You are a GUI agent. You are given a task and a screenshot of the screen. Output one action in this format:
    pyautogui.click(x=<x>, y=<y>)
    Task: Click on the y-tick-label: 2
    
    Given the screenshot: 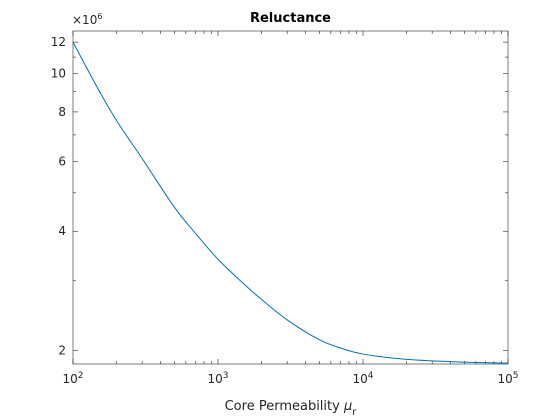 What is the action you would take?
    pyautogui.click(x=62, y=351)
    